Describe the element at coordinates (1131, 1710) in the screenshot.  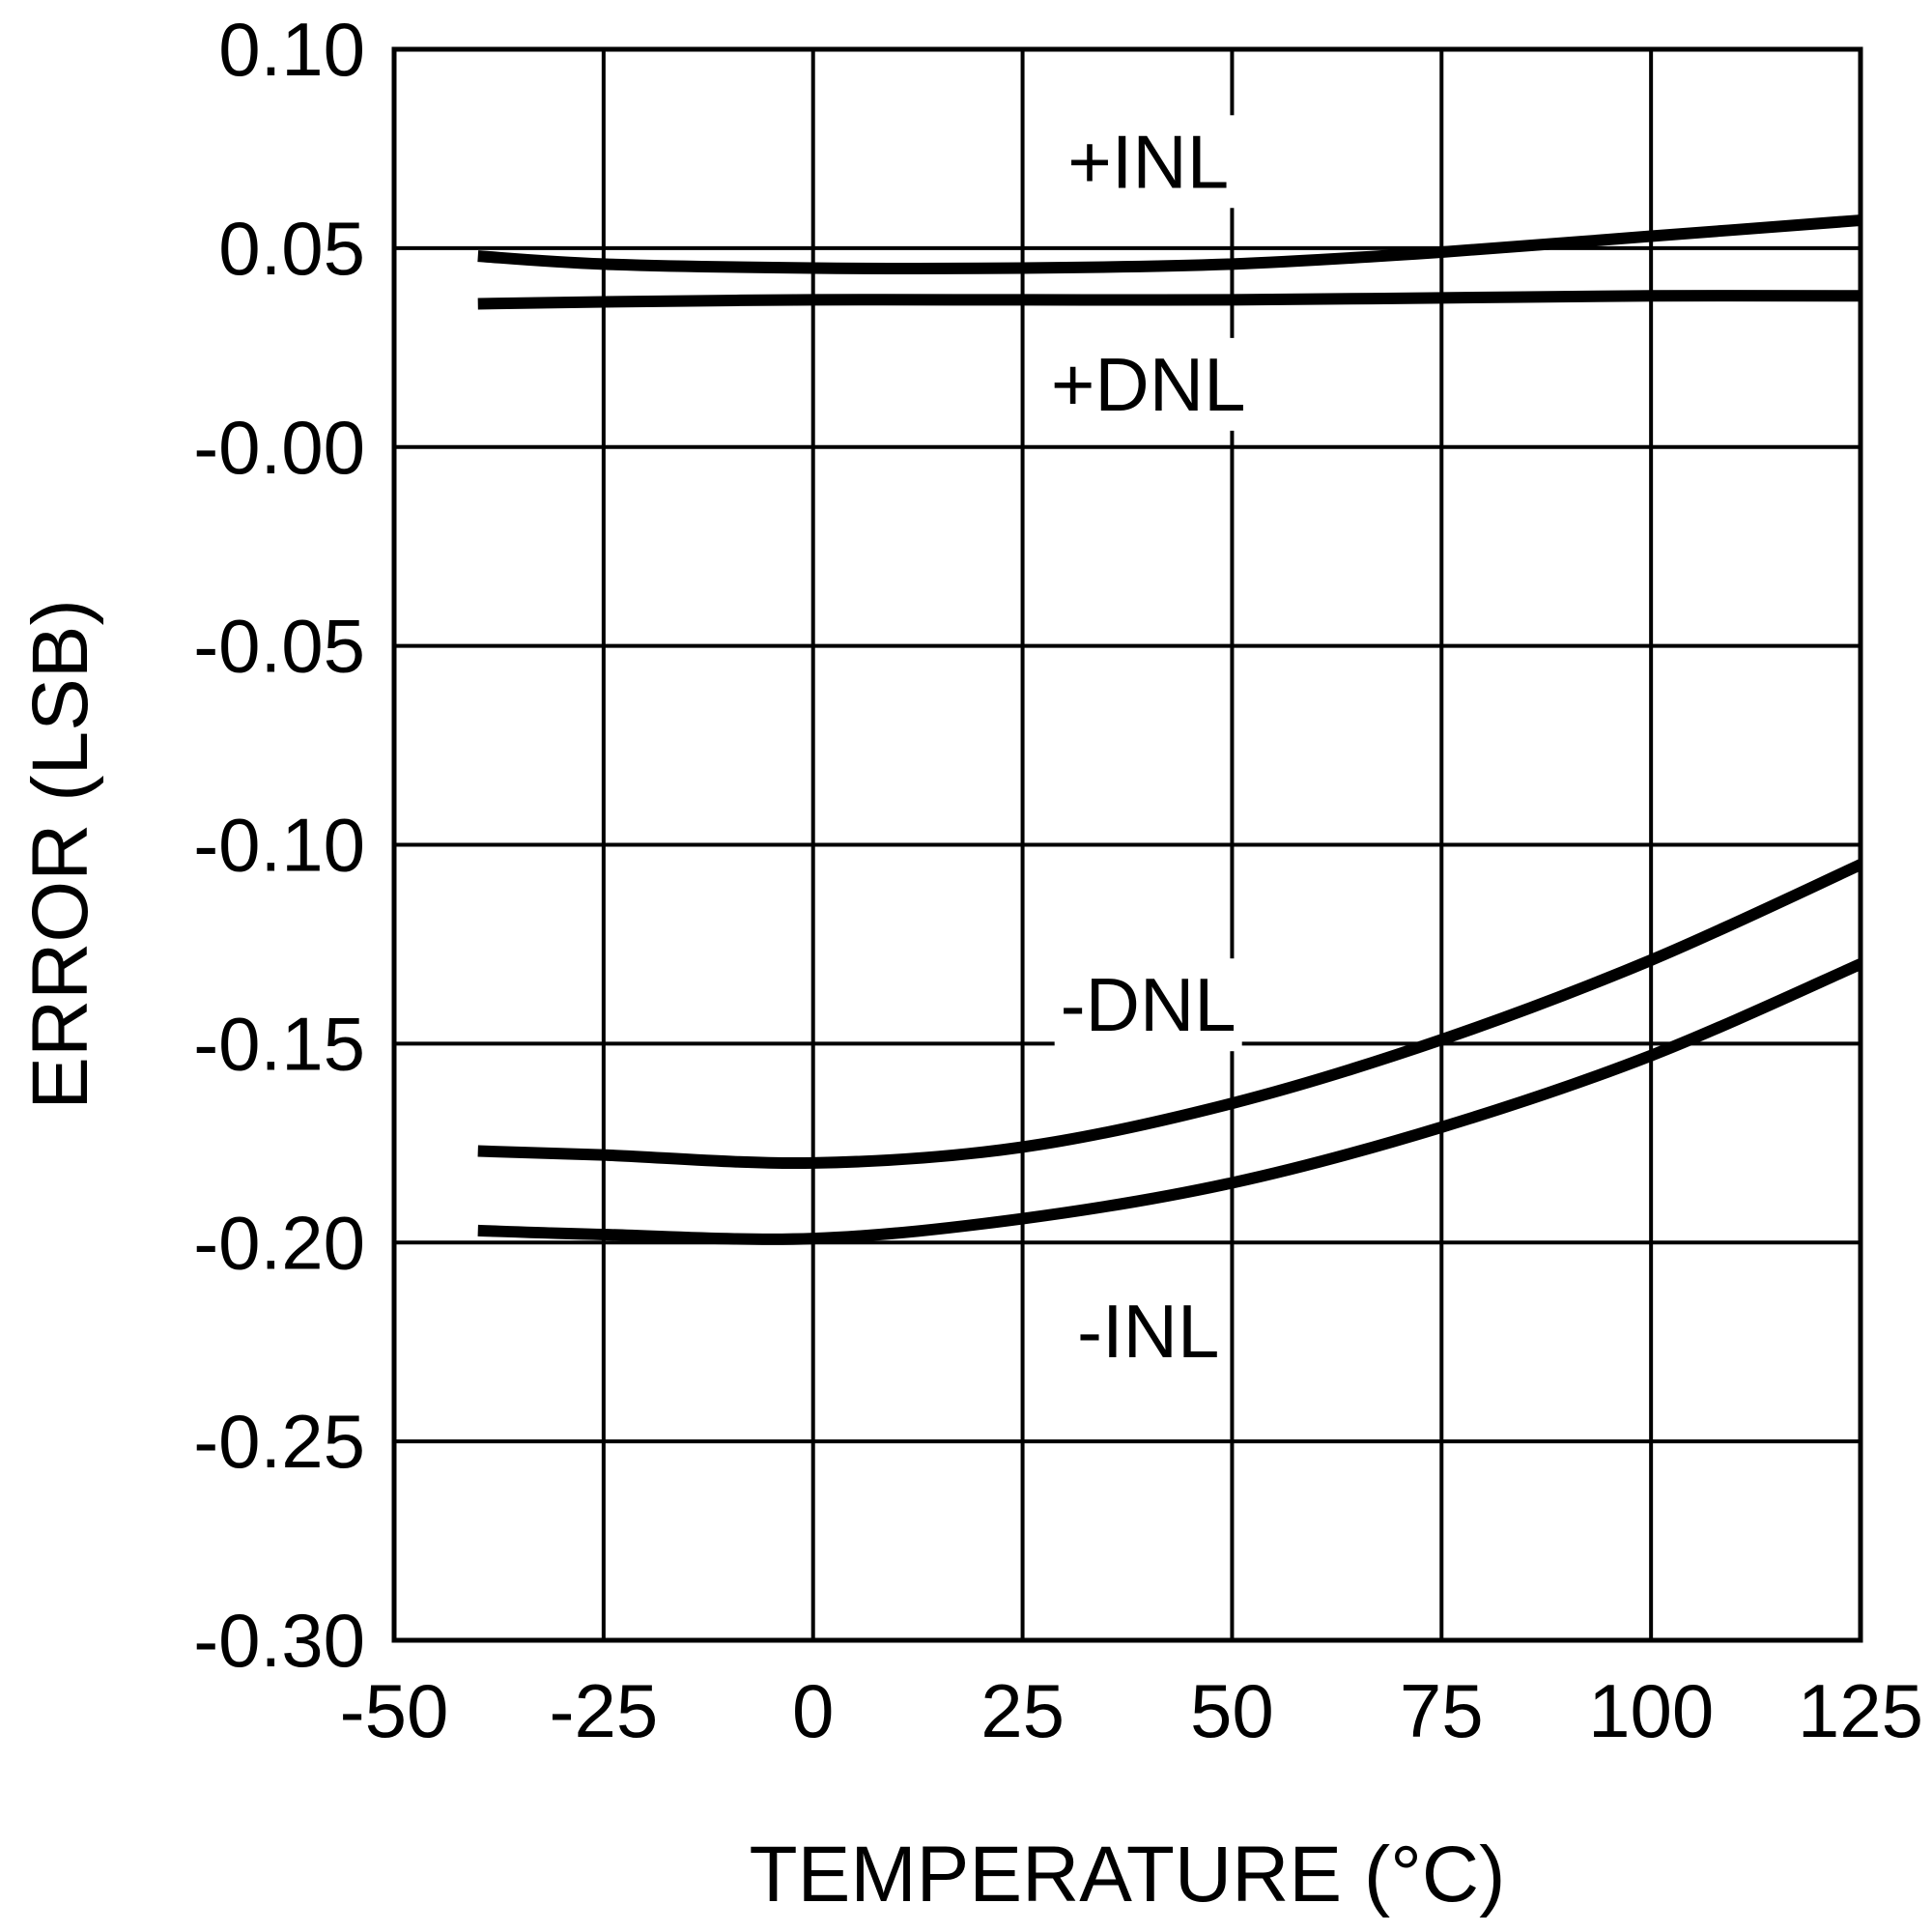
I see `x-axis-tick-labels: -50 -25 0 25 50 75 100 125` at that location.